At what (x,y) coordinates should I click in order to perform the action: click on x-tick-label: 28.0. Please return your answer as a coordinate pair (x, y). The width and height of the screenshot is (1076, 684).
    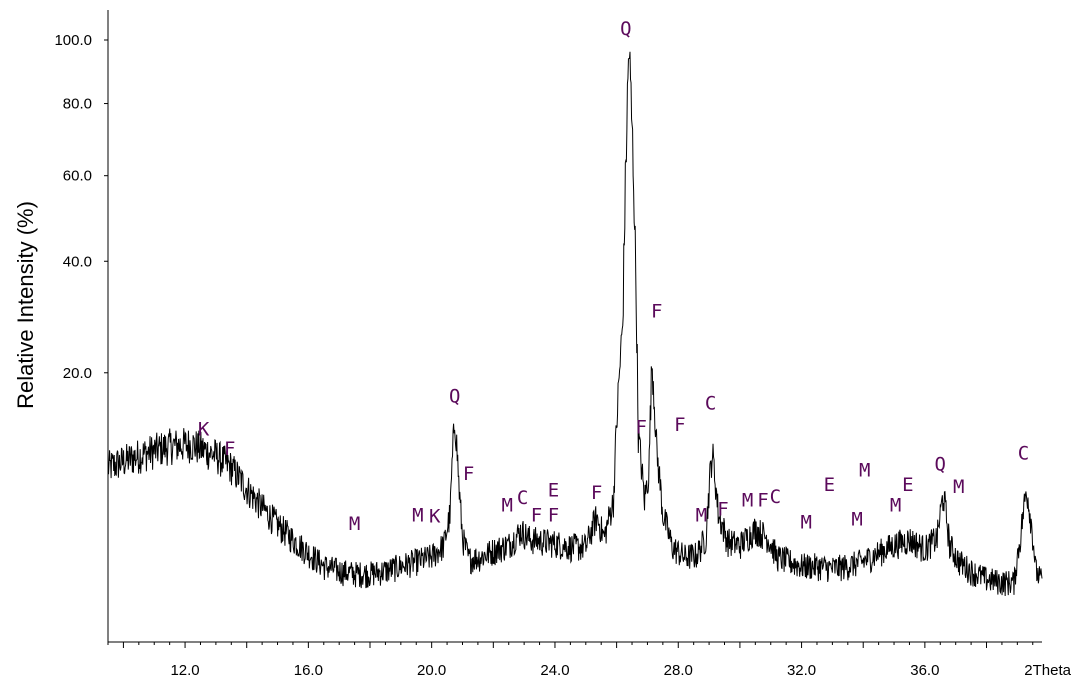
    Looking at the image, I should click on (678, 670).